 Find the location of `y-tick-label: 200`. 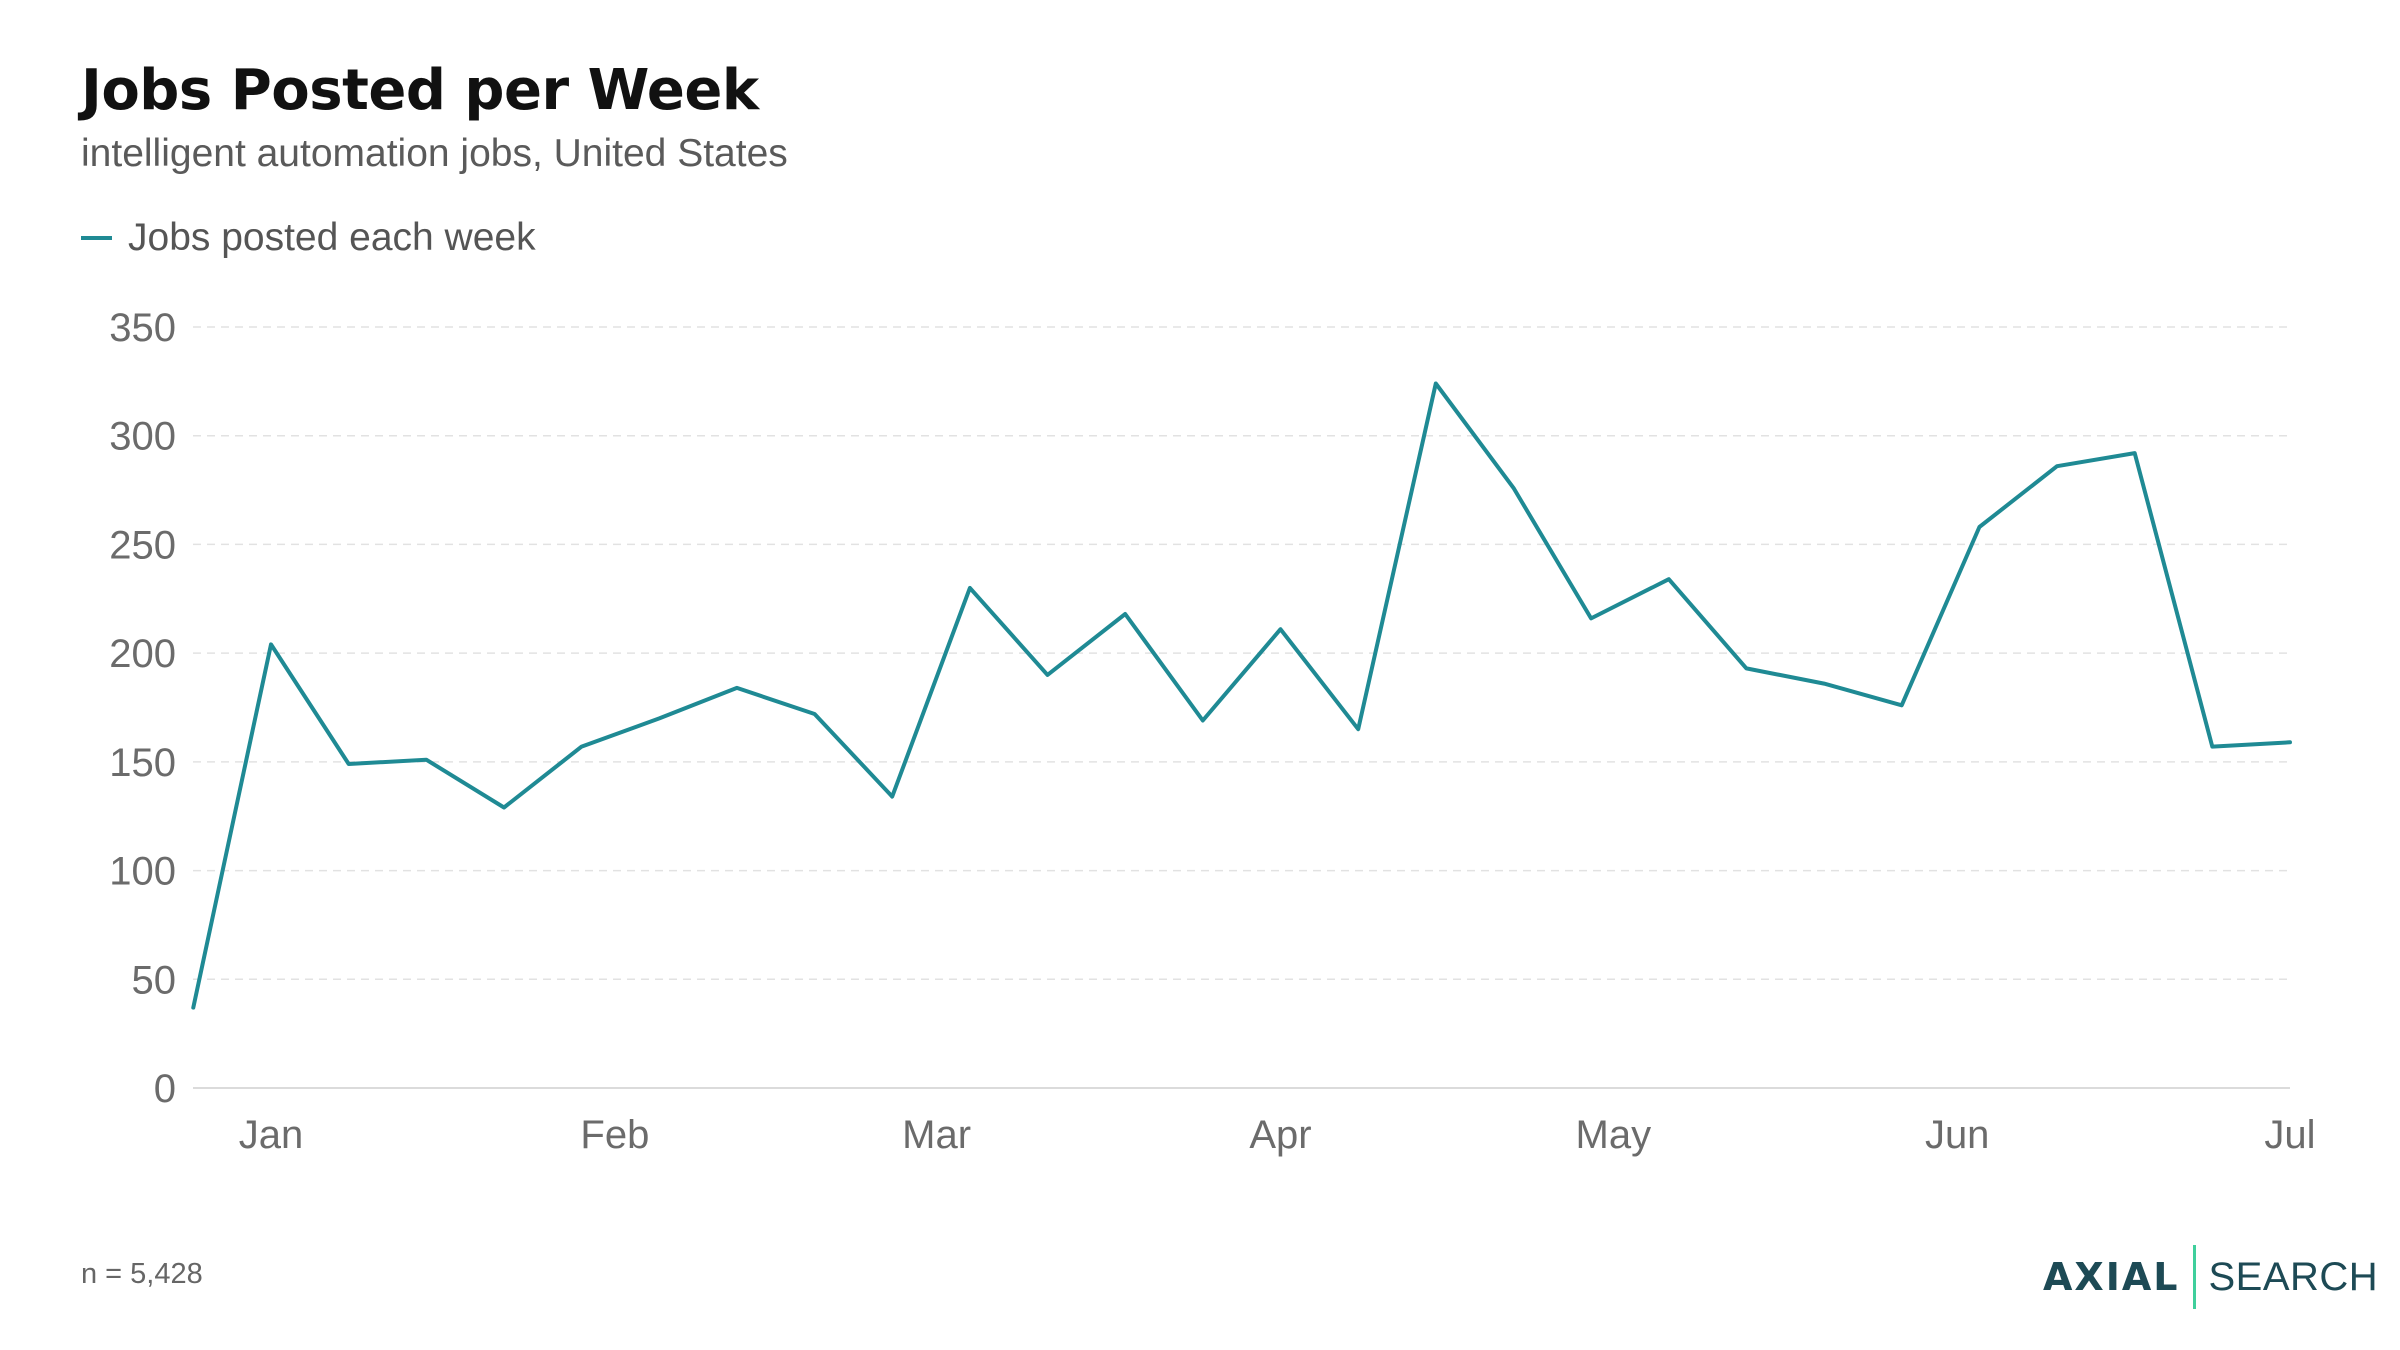

y-tick-label: 200 is located at coordinates (142, 654).